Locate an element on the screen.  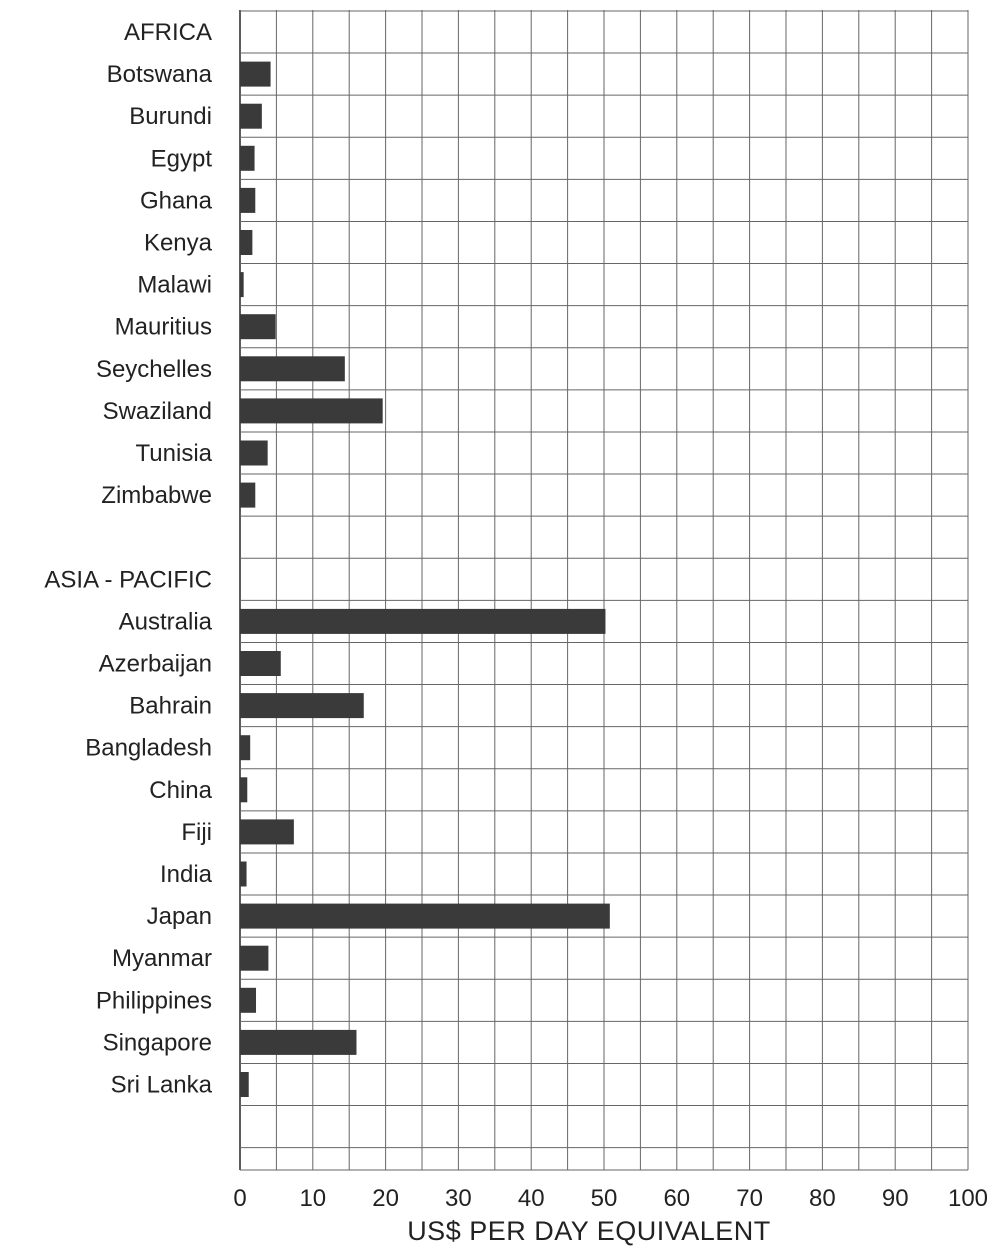
category-label: Seychelles is located at coordinates (154, 369).